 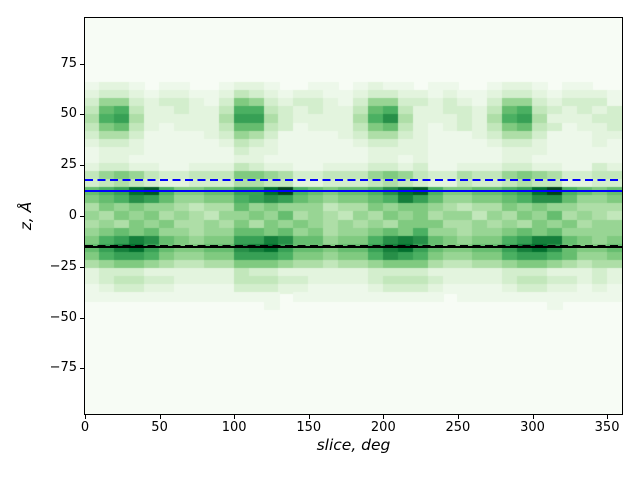 What do you see at coordinates (353, 191) in the screenshot?
I see `blue-solid-hline` at bounding box center [353, 191].